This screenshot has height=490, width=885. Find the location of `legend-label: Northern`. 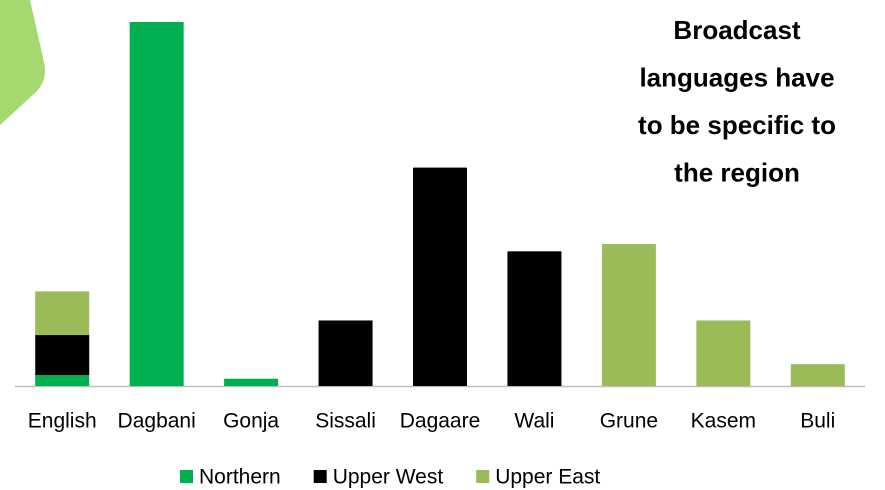

legend-label: Northern is located at coordinates (240, 477).